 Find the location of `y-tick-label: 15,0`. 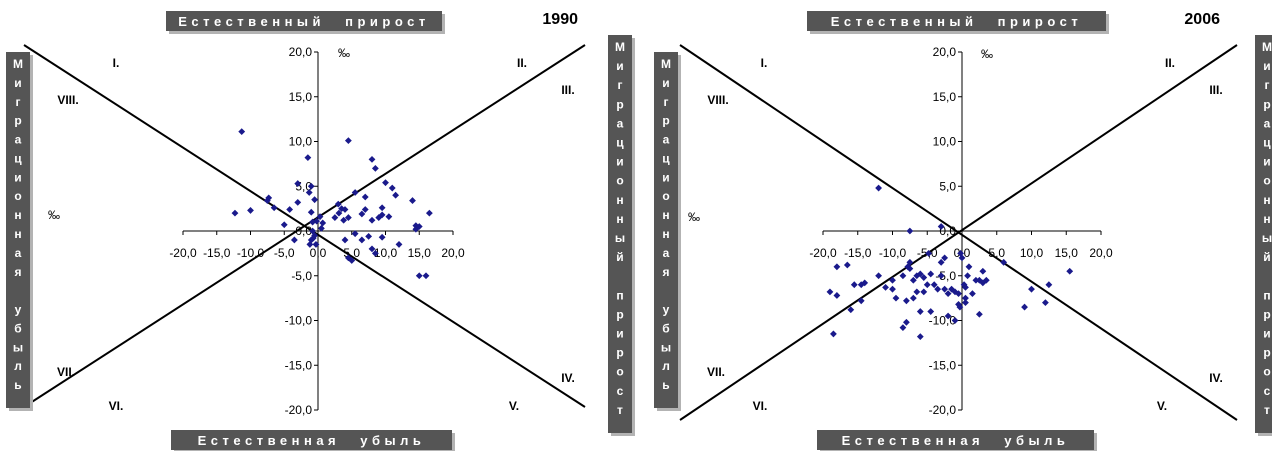

y-tick-label: 15,0 is located at coordinates (301, 97).